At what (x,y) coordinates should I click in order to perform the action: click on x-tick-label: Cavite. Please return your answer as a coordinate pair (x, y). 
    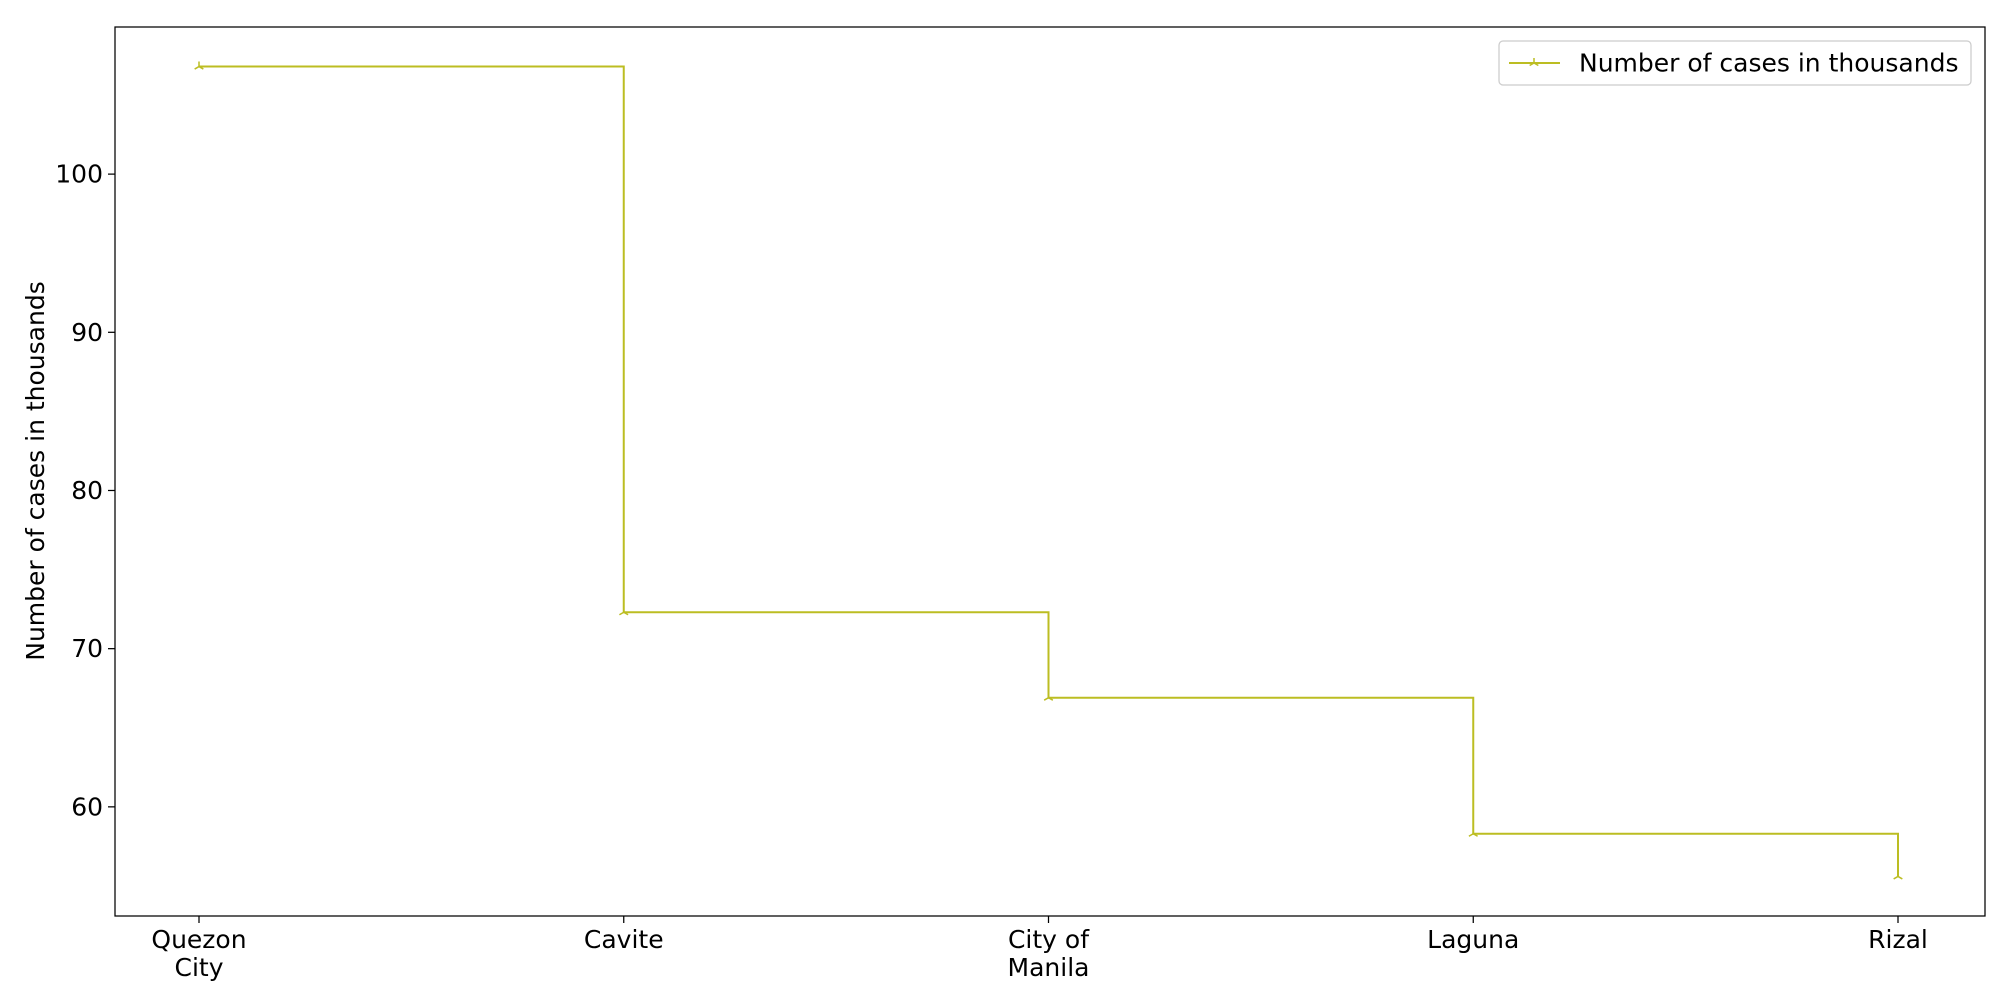
    Looking at the image, I should click on (624, 939).